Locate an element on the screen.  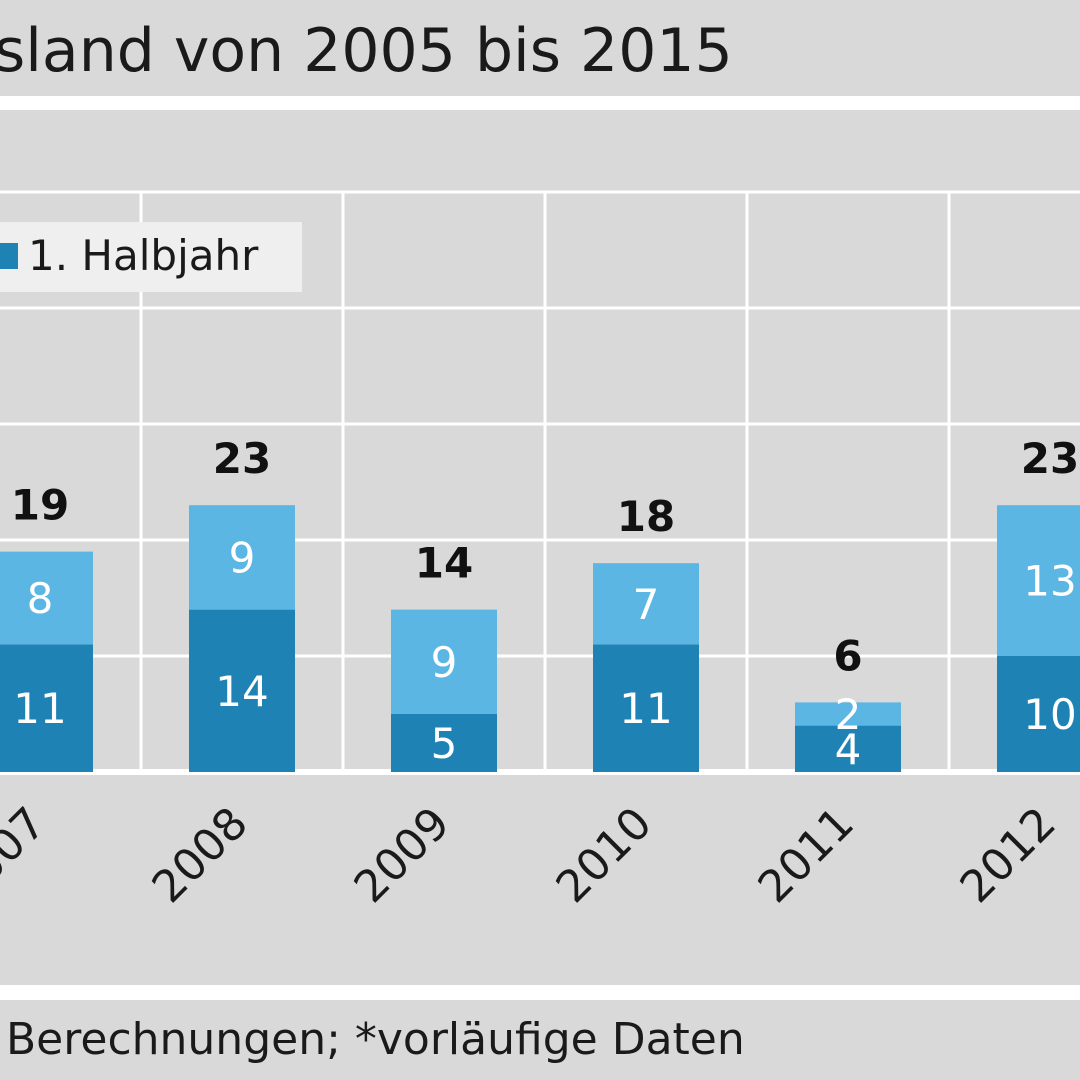
chart-title: sland von 2005 bis 2015 is located at coordinates (366, 51).